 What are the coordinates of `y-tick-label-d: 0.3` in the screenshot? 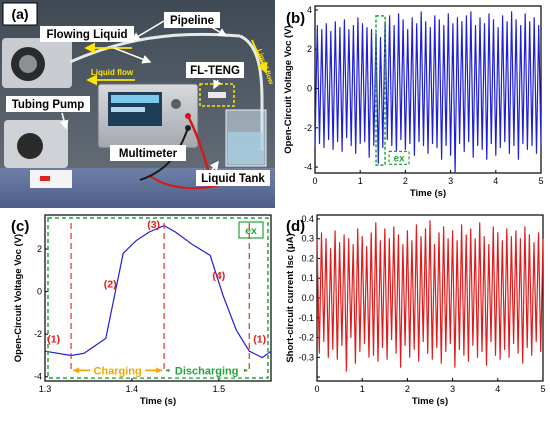 It's located at (307, 239).